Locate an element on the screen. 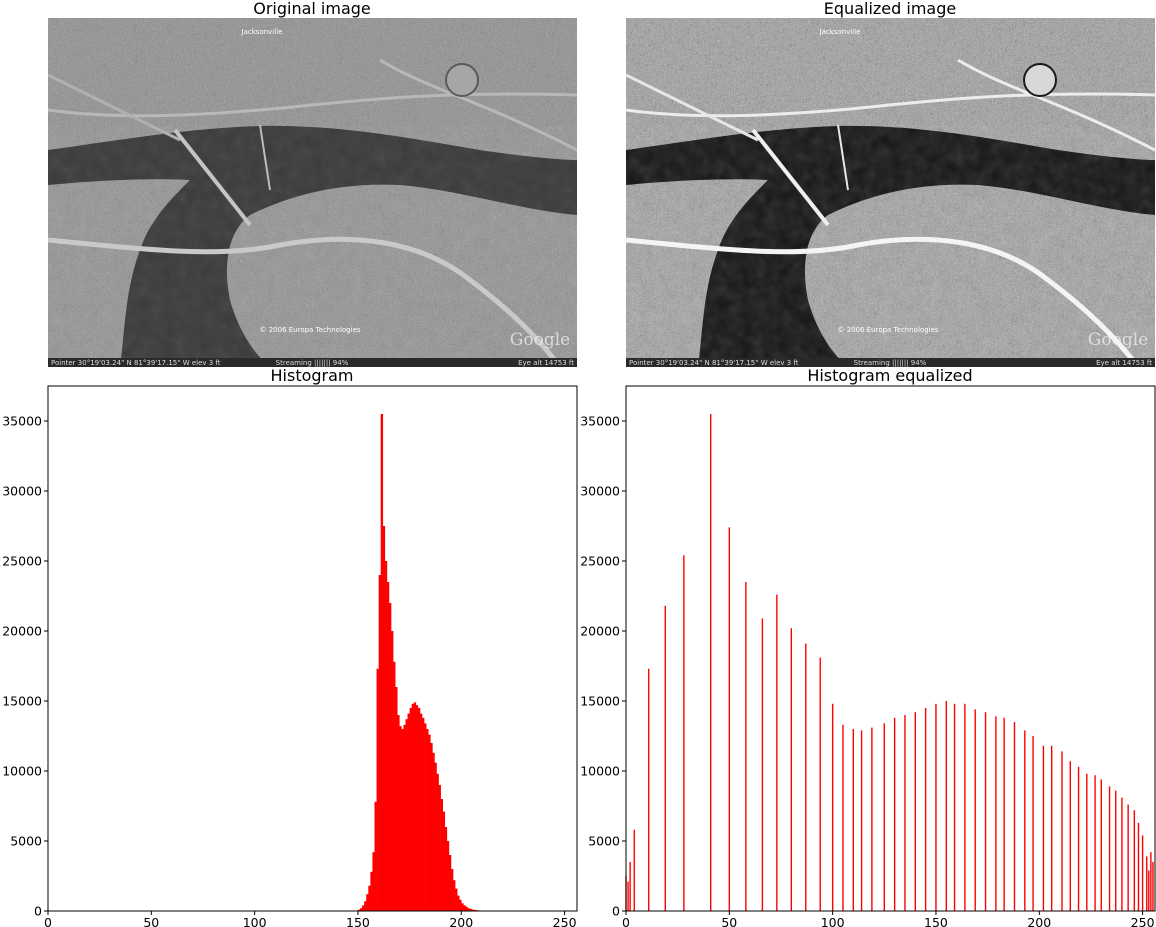 This screenshot has width=1156, height=927. x-tick-label: 50 is located at coordinates (151, 921).